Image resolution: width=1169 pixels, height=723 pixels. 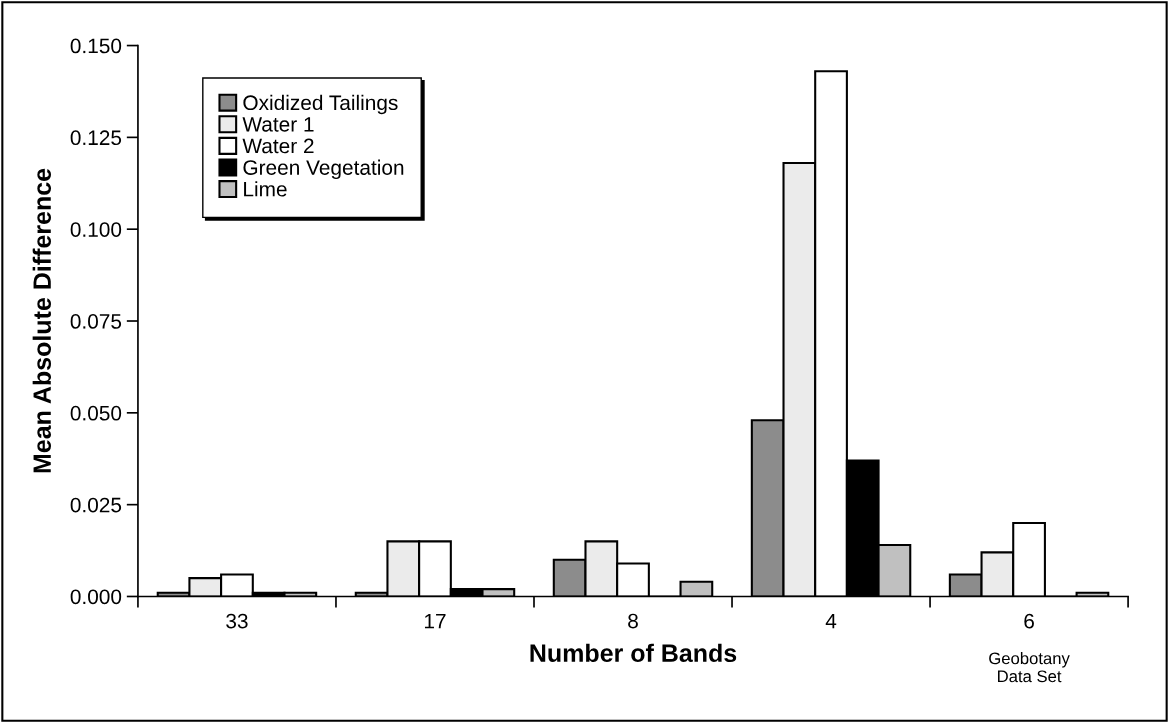 I want to click on x-tick-label: 33, so click(x=237, y=621).